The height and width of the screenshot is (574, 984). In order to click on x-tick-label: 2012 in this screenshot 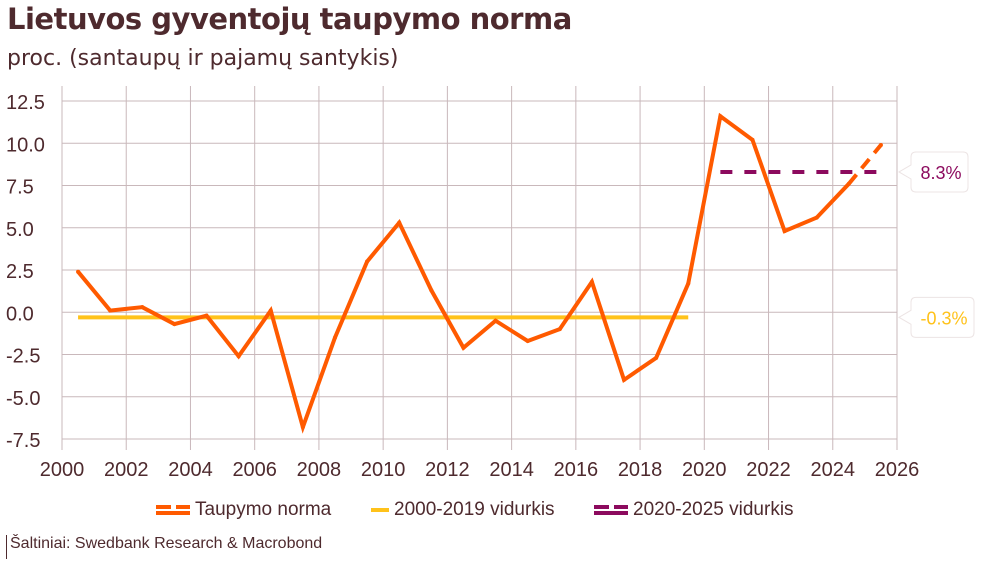, I will do `click(447, 470)`.